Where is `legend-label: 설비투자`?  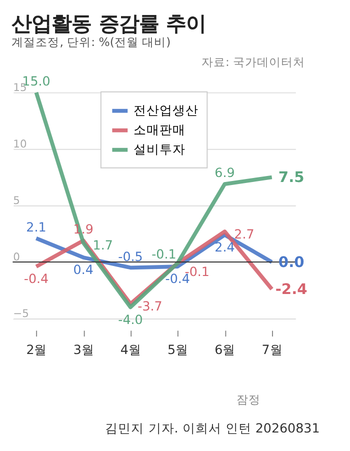 legend-label: 설비투자 is located at coordinates (160, 149).